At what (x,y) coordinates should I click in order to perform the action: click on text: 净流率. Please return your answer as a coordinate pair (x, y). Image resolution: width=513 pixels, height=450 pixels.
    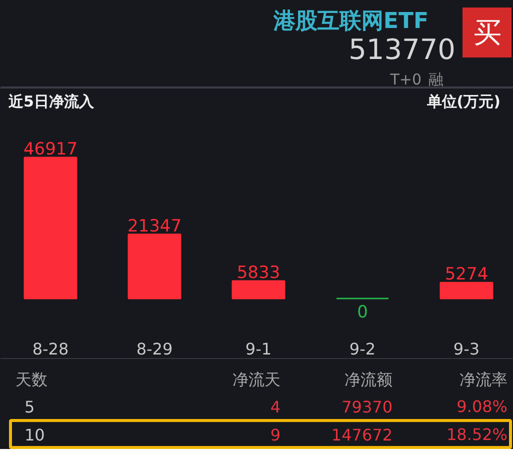
    Looking at the image, I should click on (484, 379).